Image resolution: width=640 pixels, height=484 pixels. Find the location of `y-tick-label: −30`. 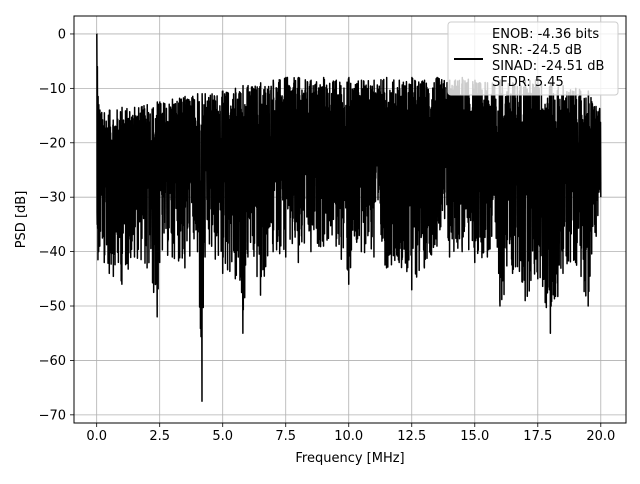

y-tick-label: −30 is located at coordinates (52, 198).